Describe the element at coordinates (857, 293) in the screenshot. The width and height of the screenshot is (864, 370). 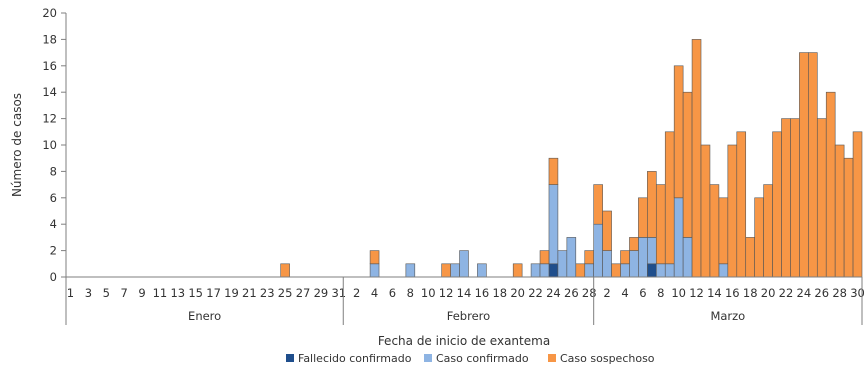
I see `x-tick-label: 30` at that location.